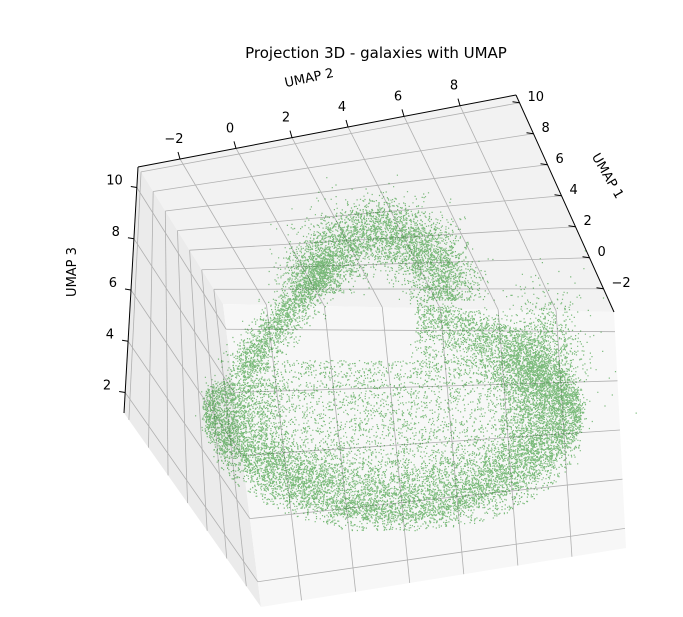  I want to click on x-tick-label: 0, so click(230, 128).